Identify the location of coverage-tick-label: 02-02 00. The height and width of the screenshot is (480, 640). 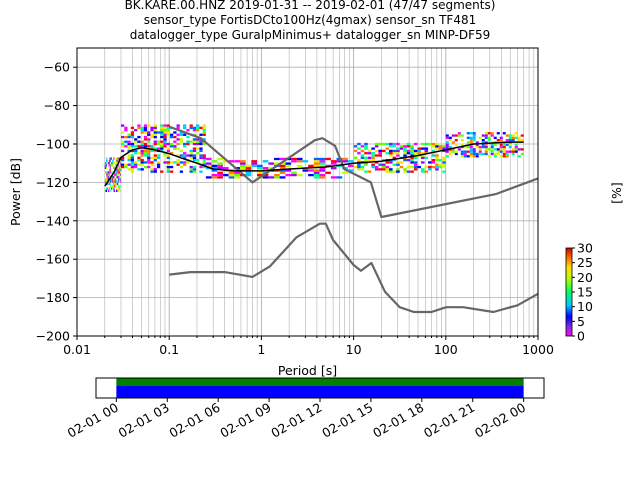
(500, 420).